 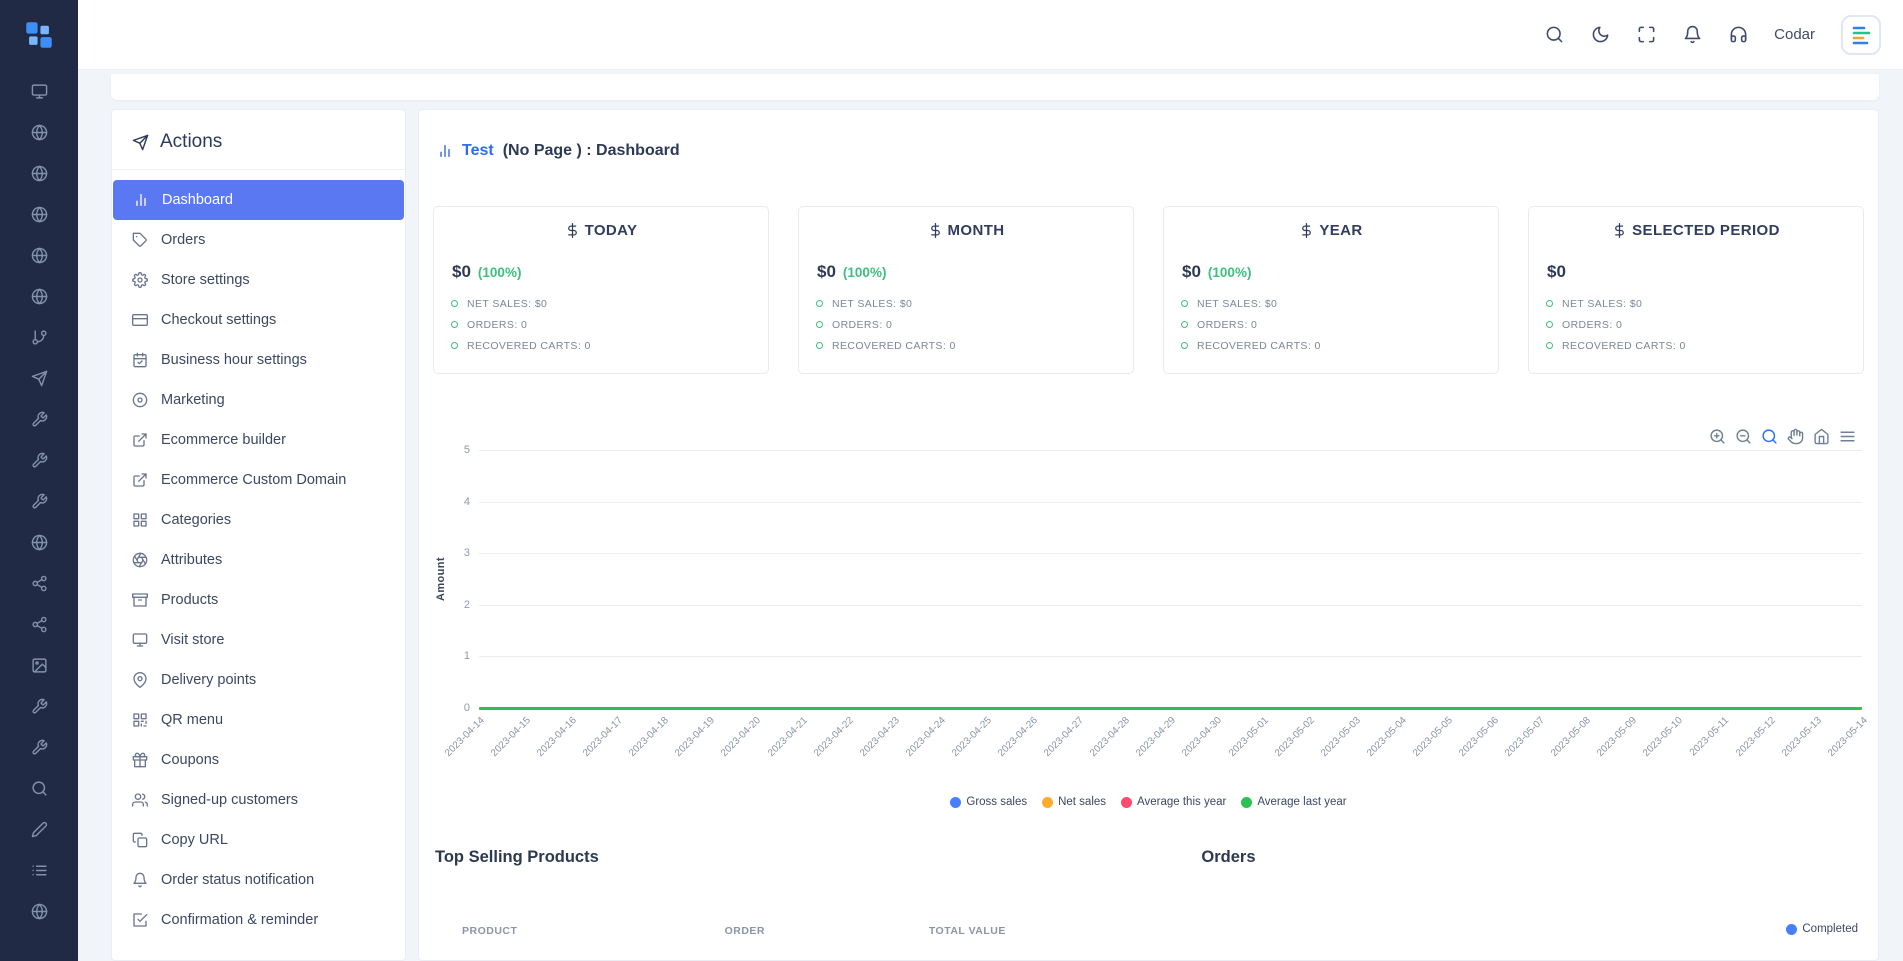 I want to click on page-title-rest: (No Page ) : Dashboard, so click(x=591, y=150).